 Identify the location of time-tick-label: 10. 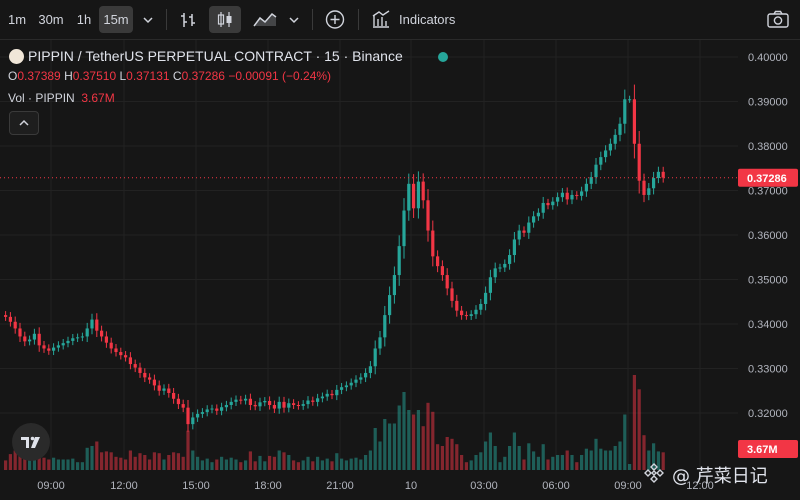
(411, 486).